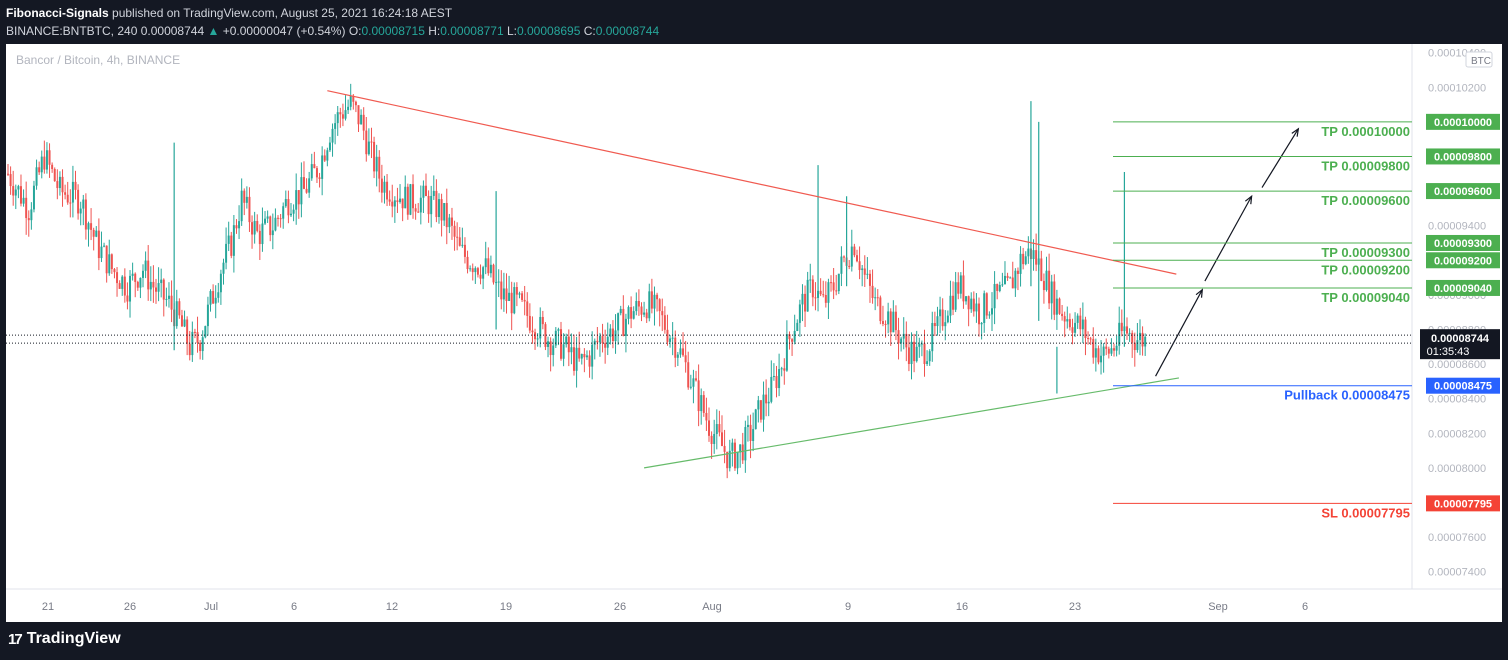  I want to click on price-tag-label: 0.00009200, so click(1463, 261).